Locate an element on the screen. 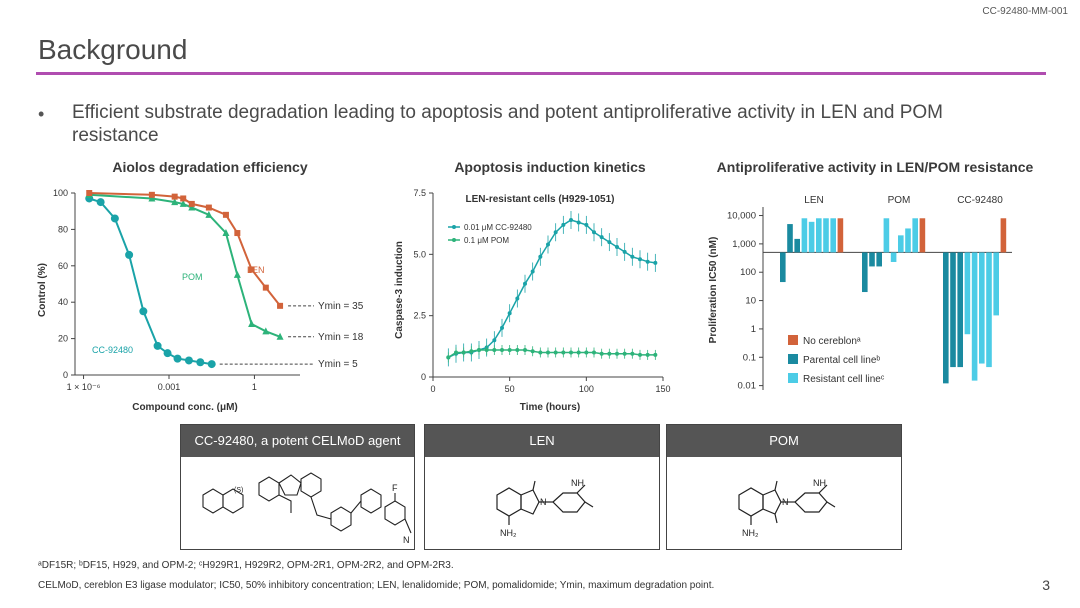  chart2-y-label: Caspase-3 induction is located at coordinates (399, 290).